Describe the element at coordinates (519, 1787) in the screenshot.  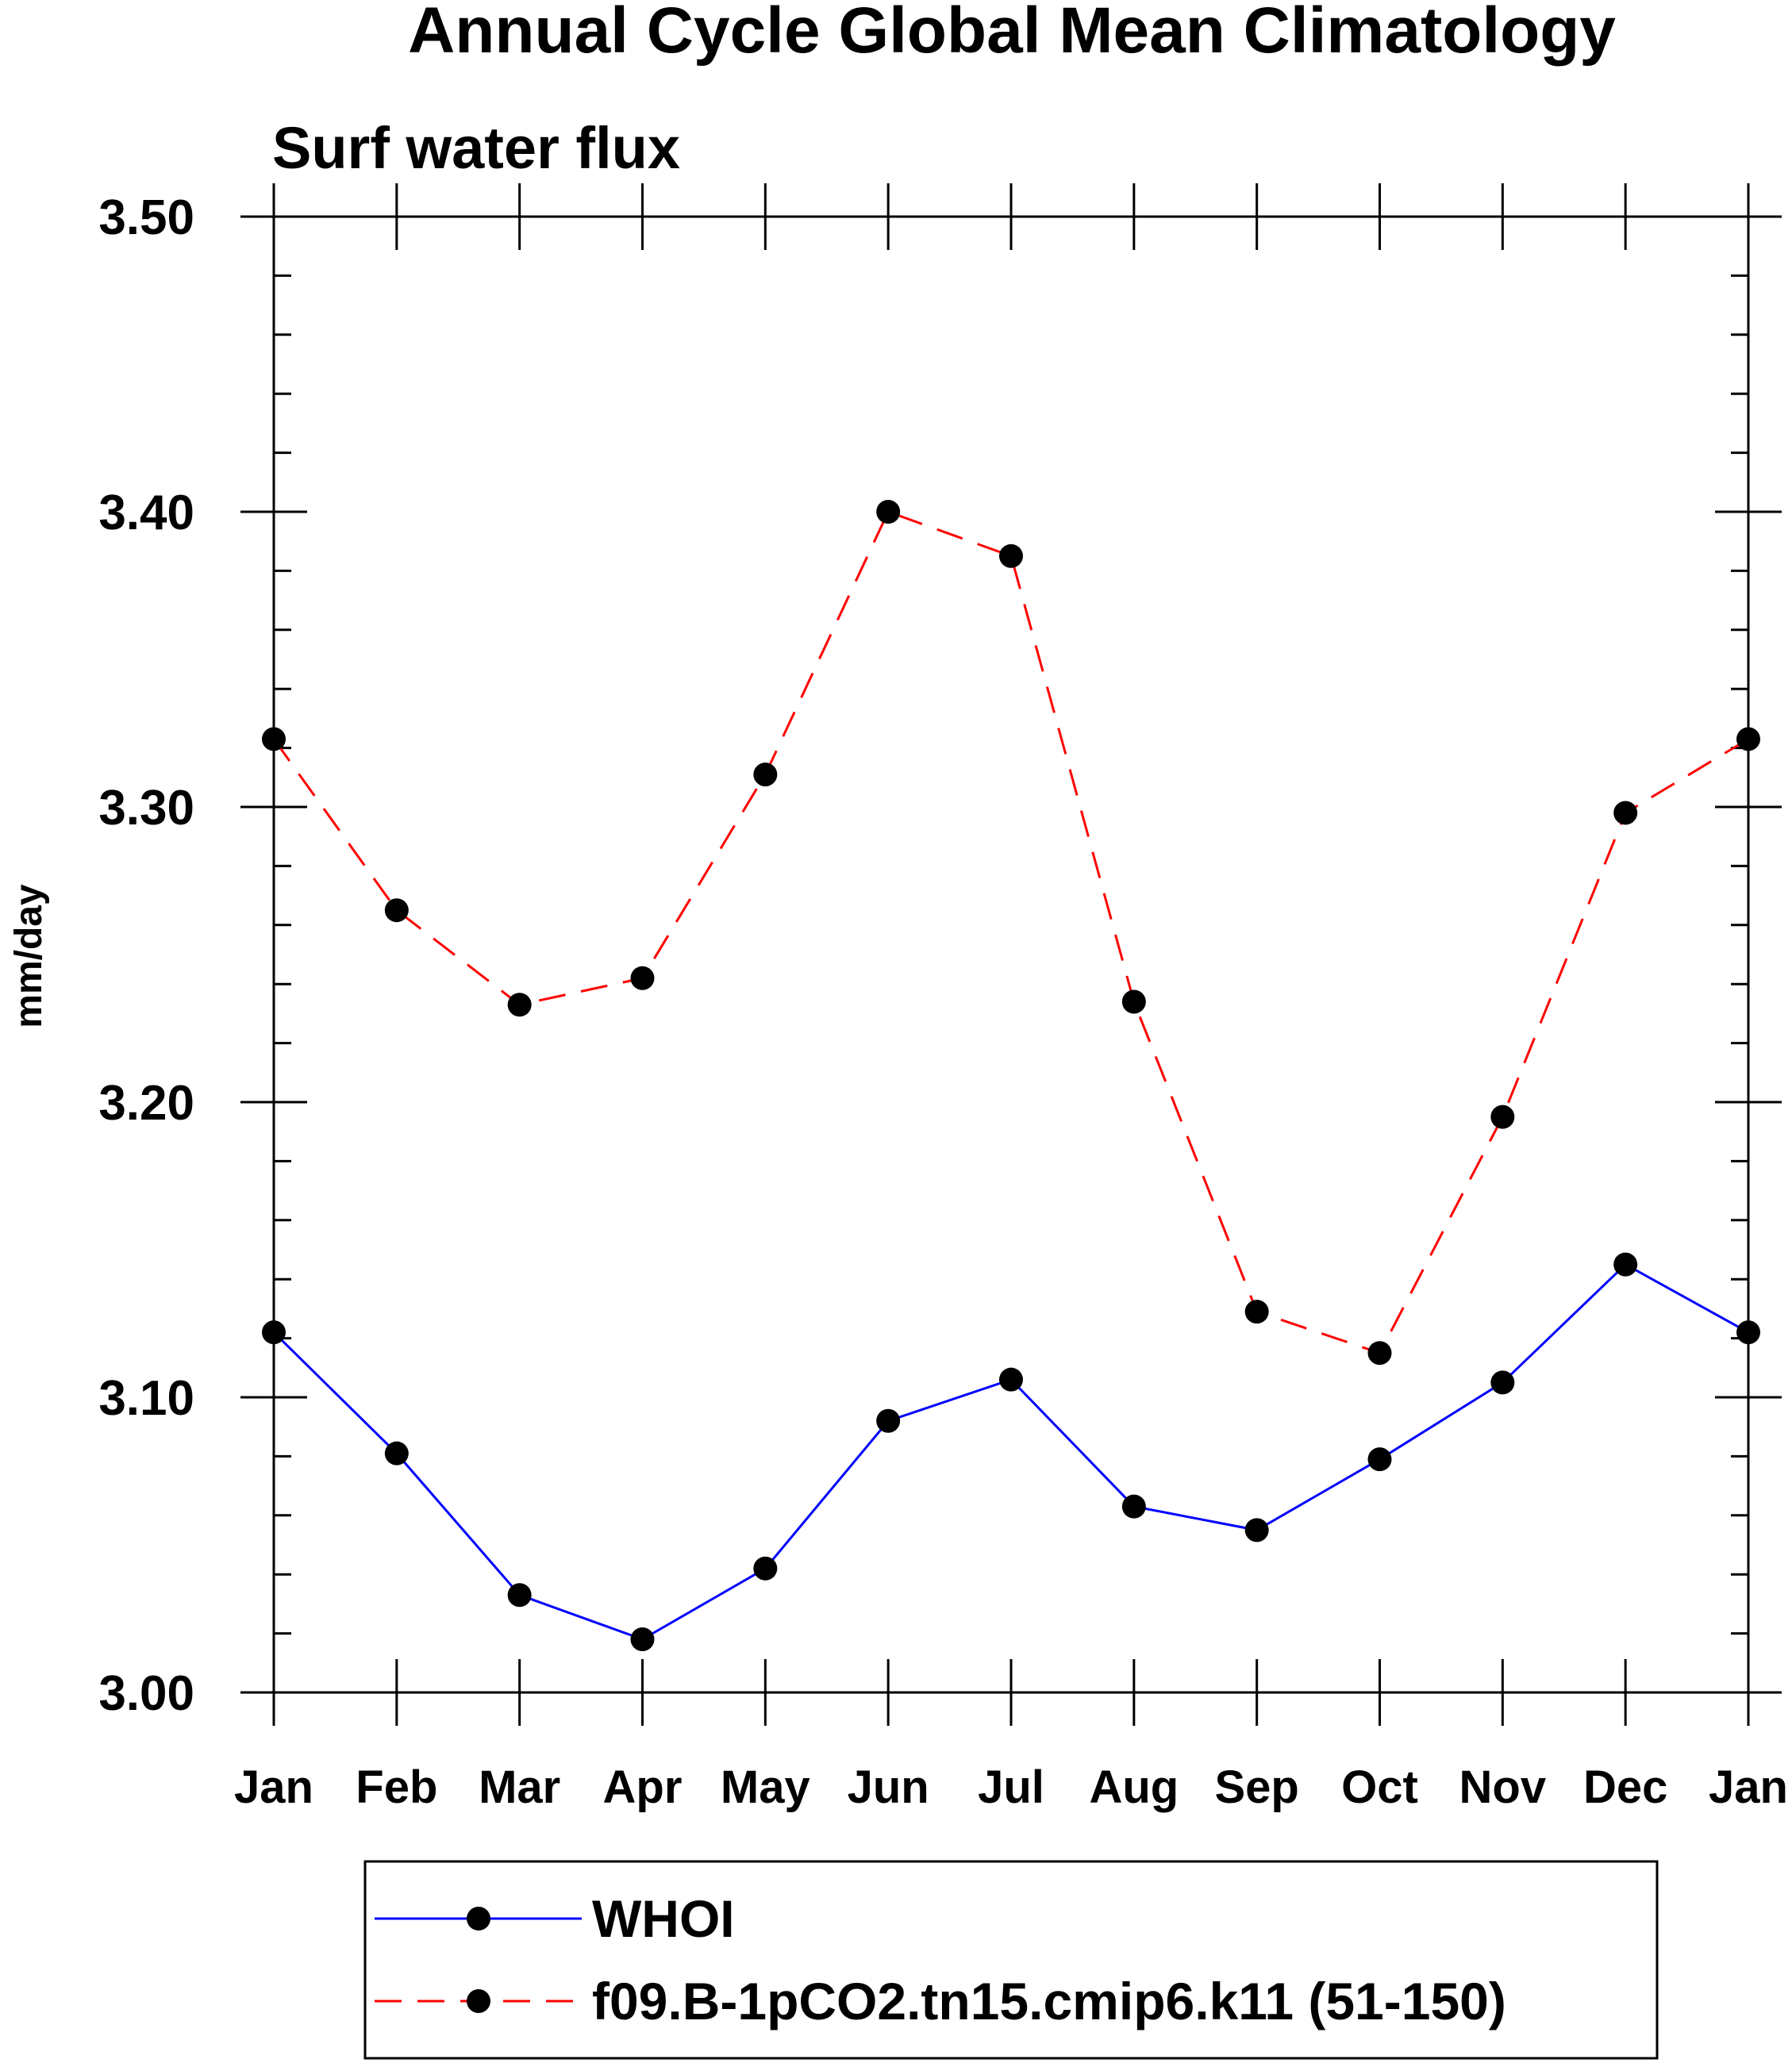
I see `x-tick-label: Mar` at that location.